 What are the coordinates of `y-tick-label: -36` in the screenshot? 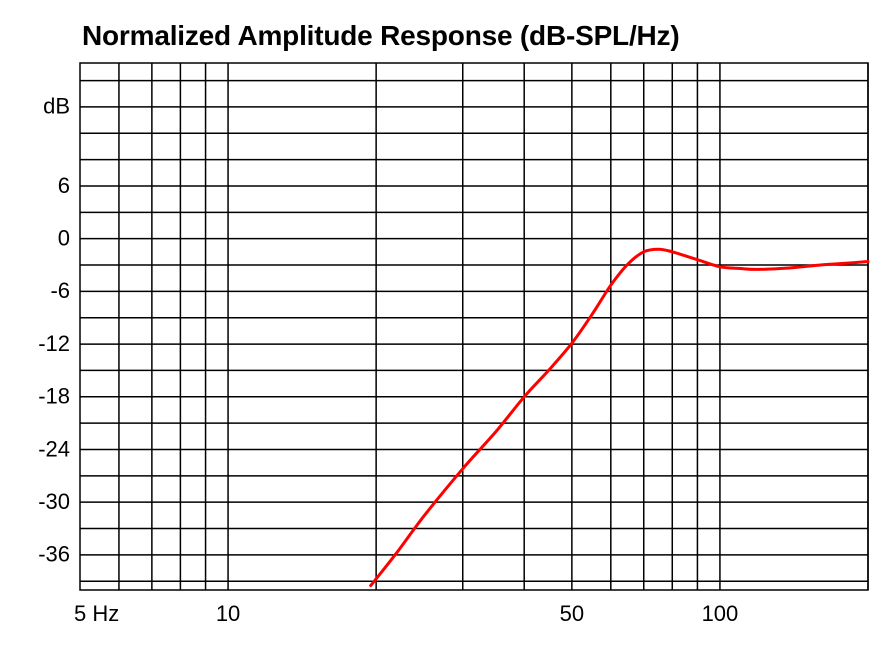 It's located at (54, 554).